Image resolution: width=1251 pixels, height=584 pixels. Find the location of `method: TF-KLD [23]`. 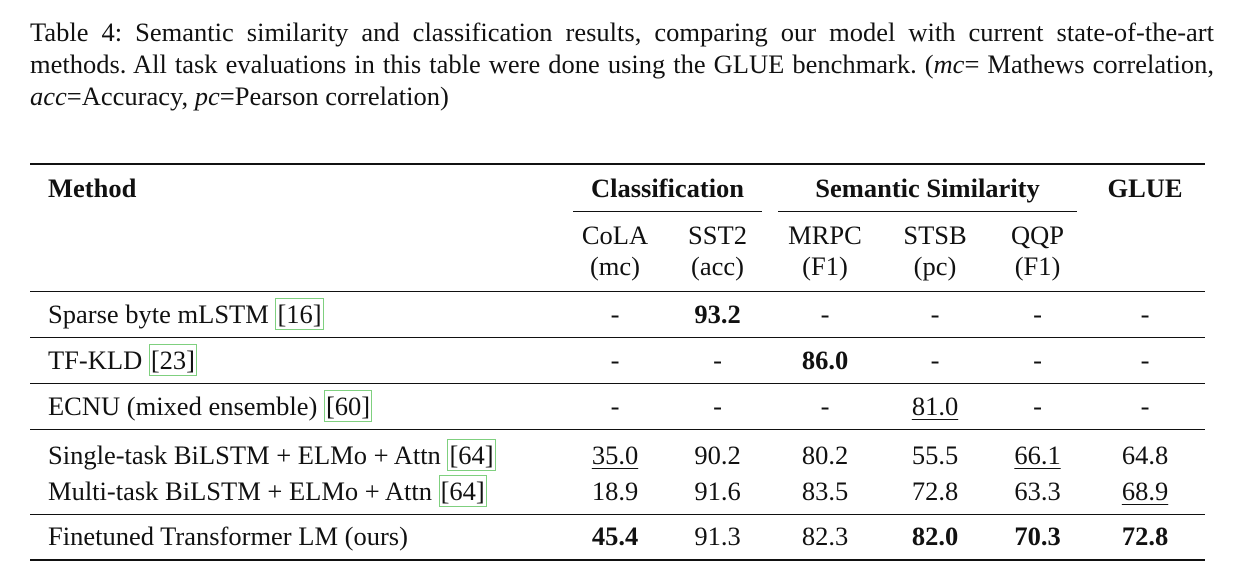

method: TF-KLD [23] is located at coordinates (297, 359).